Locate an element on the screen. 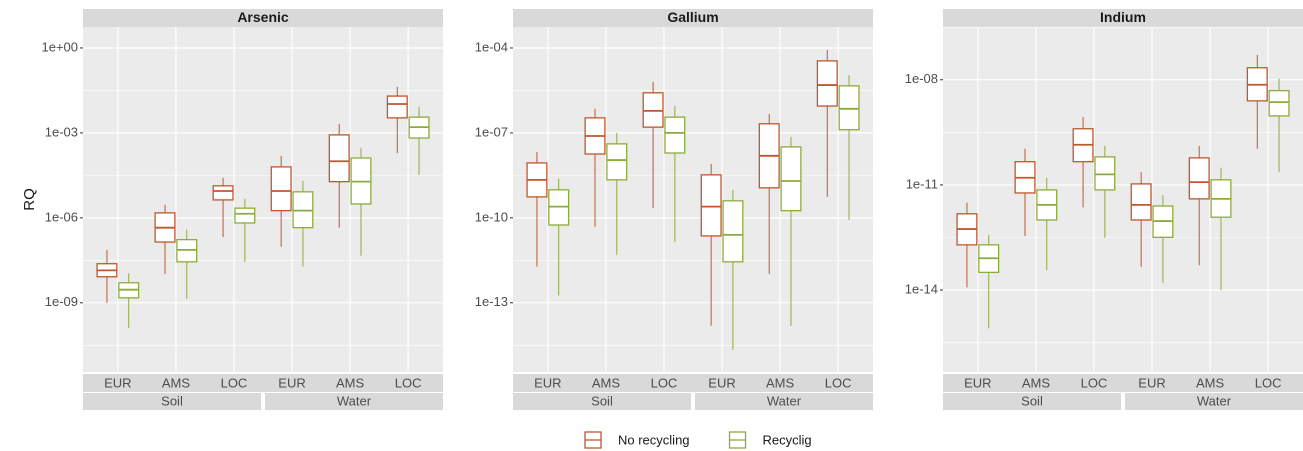 This screenshot has width=1303, height=451. legend-label: No recycling is located at coordinates (654, 439).